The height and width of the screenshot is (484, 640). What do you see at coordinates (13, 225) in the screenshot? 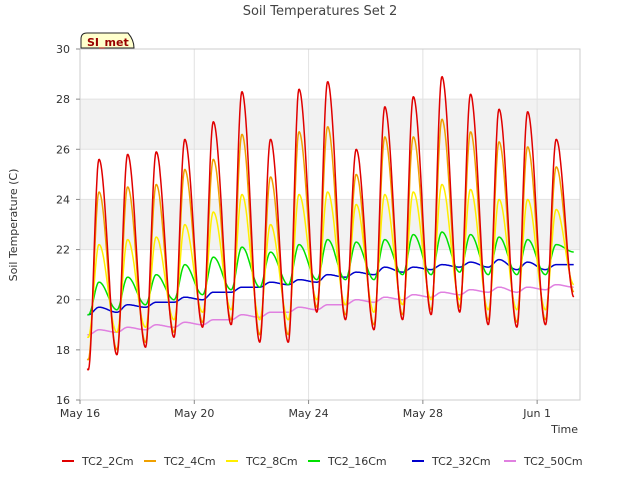
I see `y-axis-label: Soil Temperature (C)` at bounding box center [13, 225].